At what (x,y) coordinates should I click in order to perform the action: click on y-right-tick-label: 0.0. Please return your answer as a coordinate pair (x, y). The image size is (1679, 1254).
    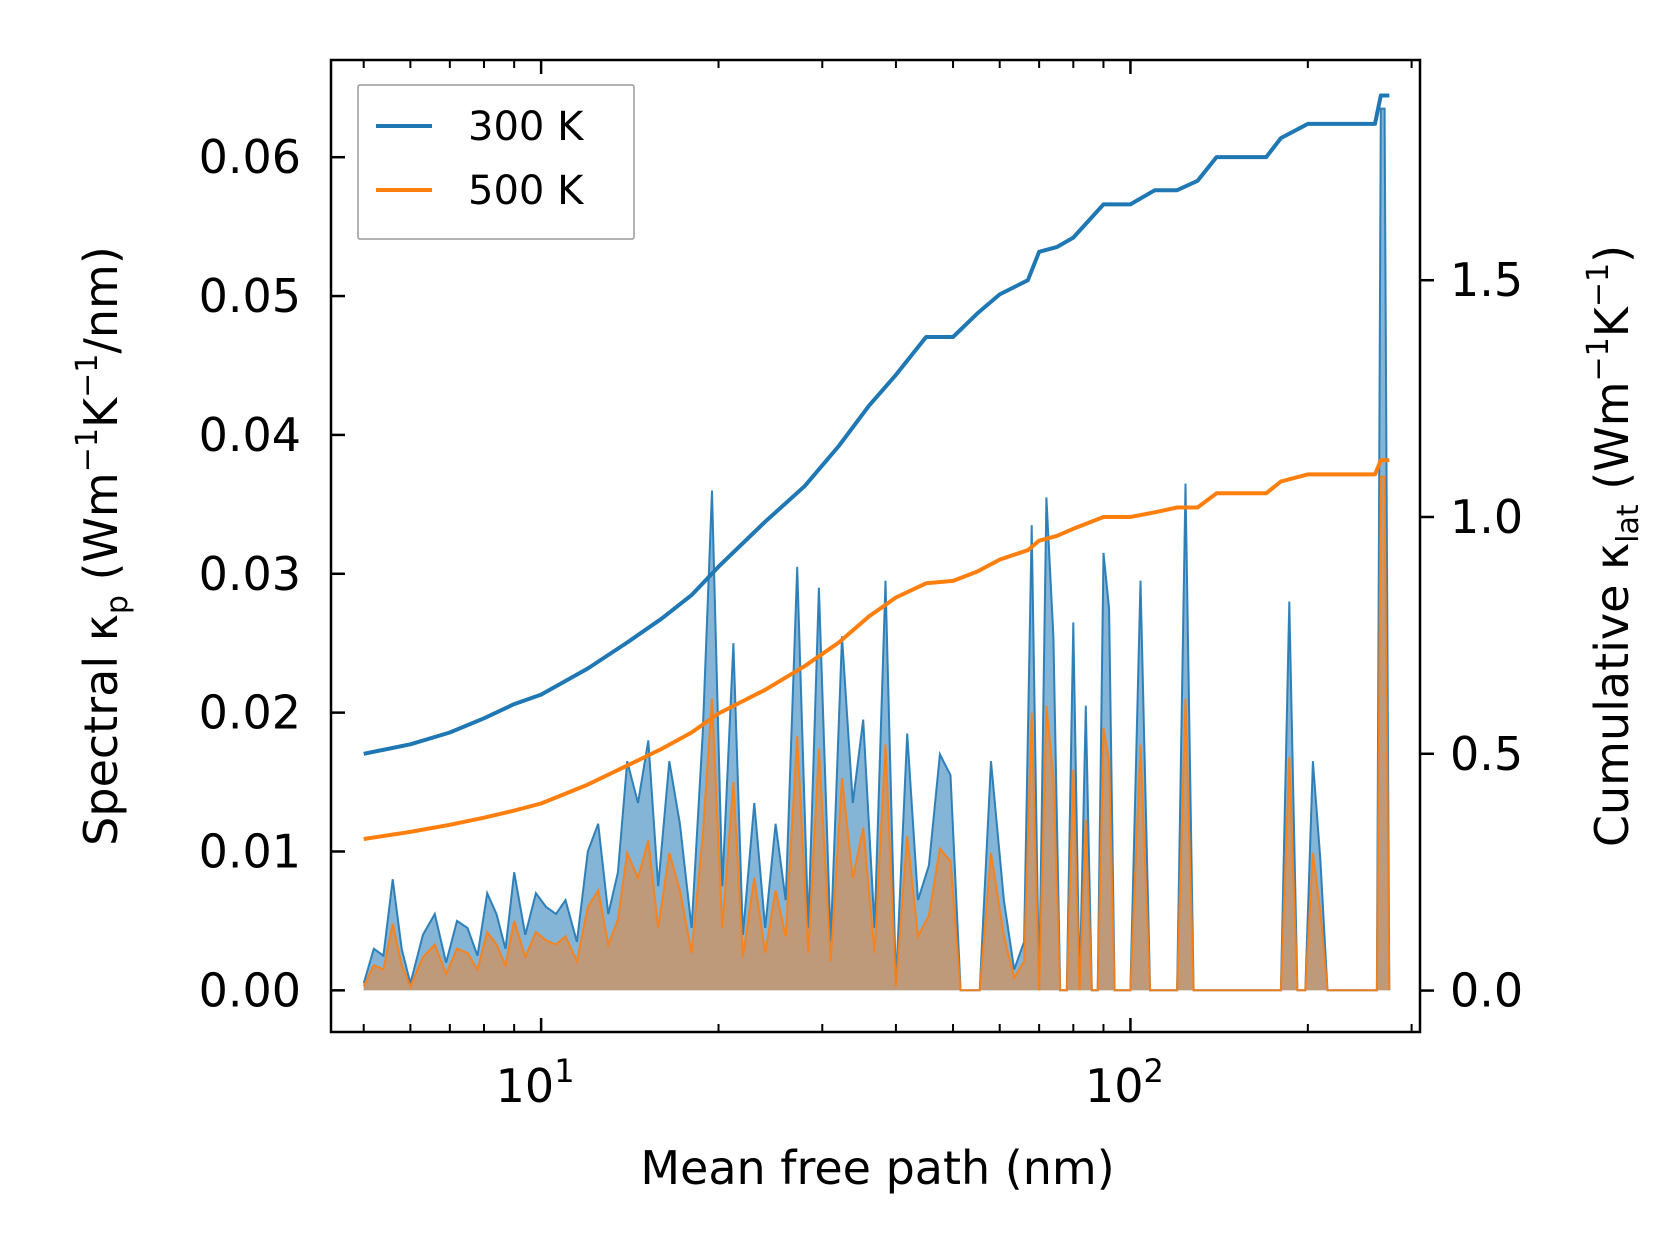
    Looking at the image, I should click on (1486, 991).